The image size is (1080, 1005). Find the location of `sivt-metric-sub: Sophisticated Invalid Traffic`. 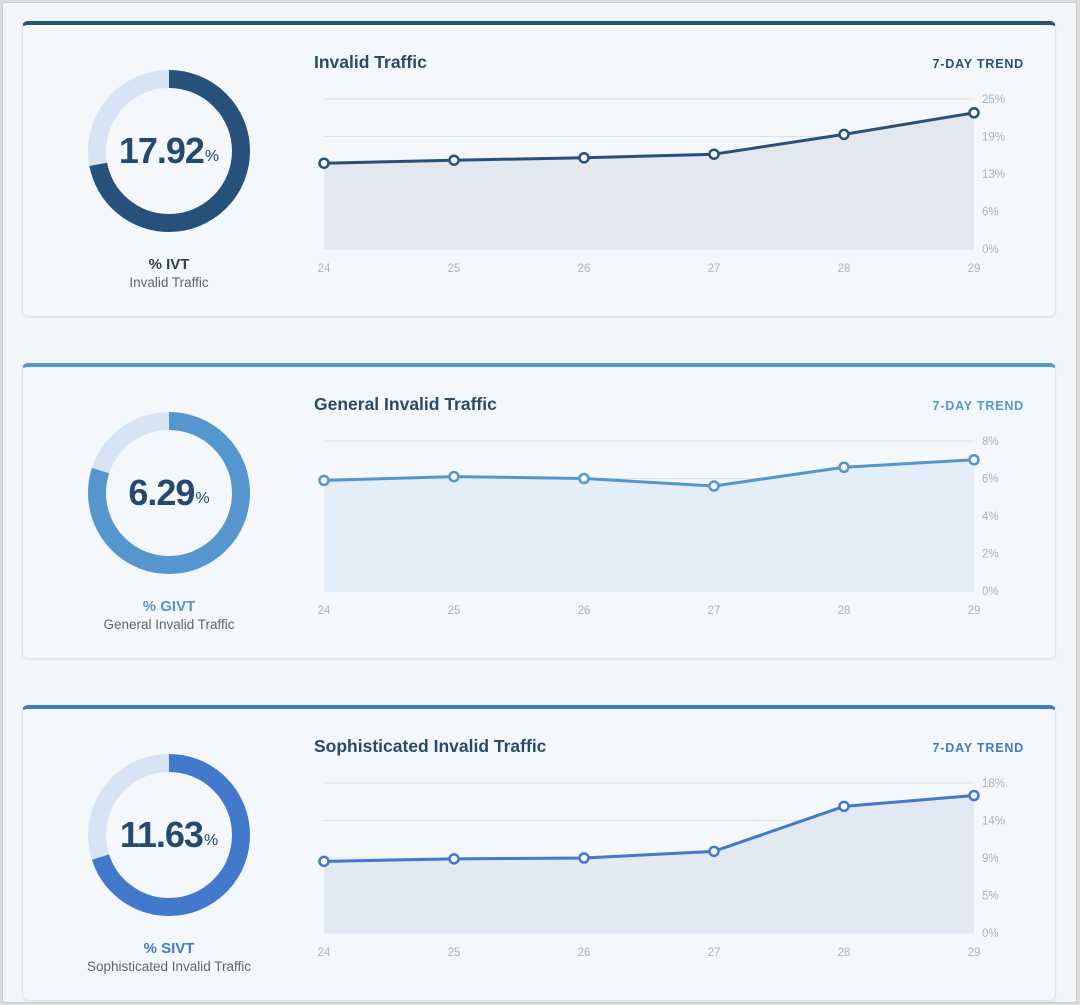

sivt-metric-sub: Sophisticated Invalid Traffic is located at coordinates (169, 966).